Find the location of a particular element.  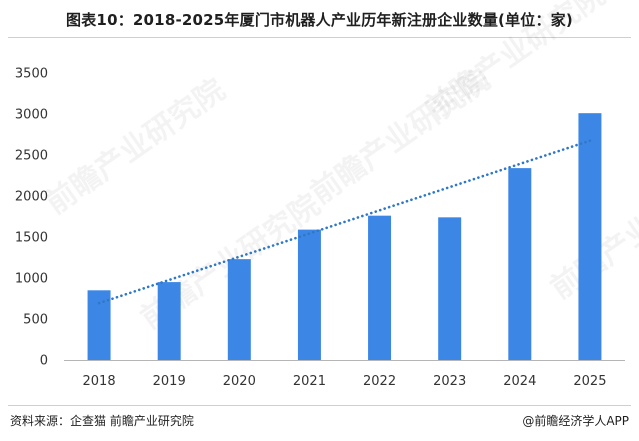

x-tick-label: 2020 is located at coordinates (239, 381).